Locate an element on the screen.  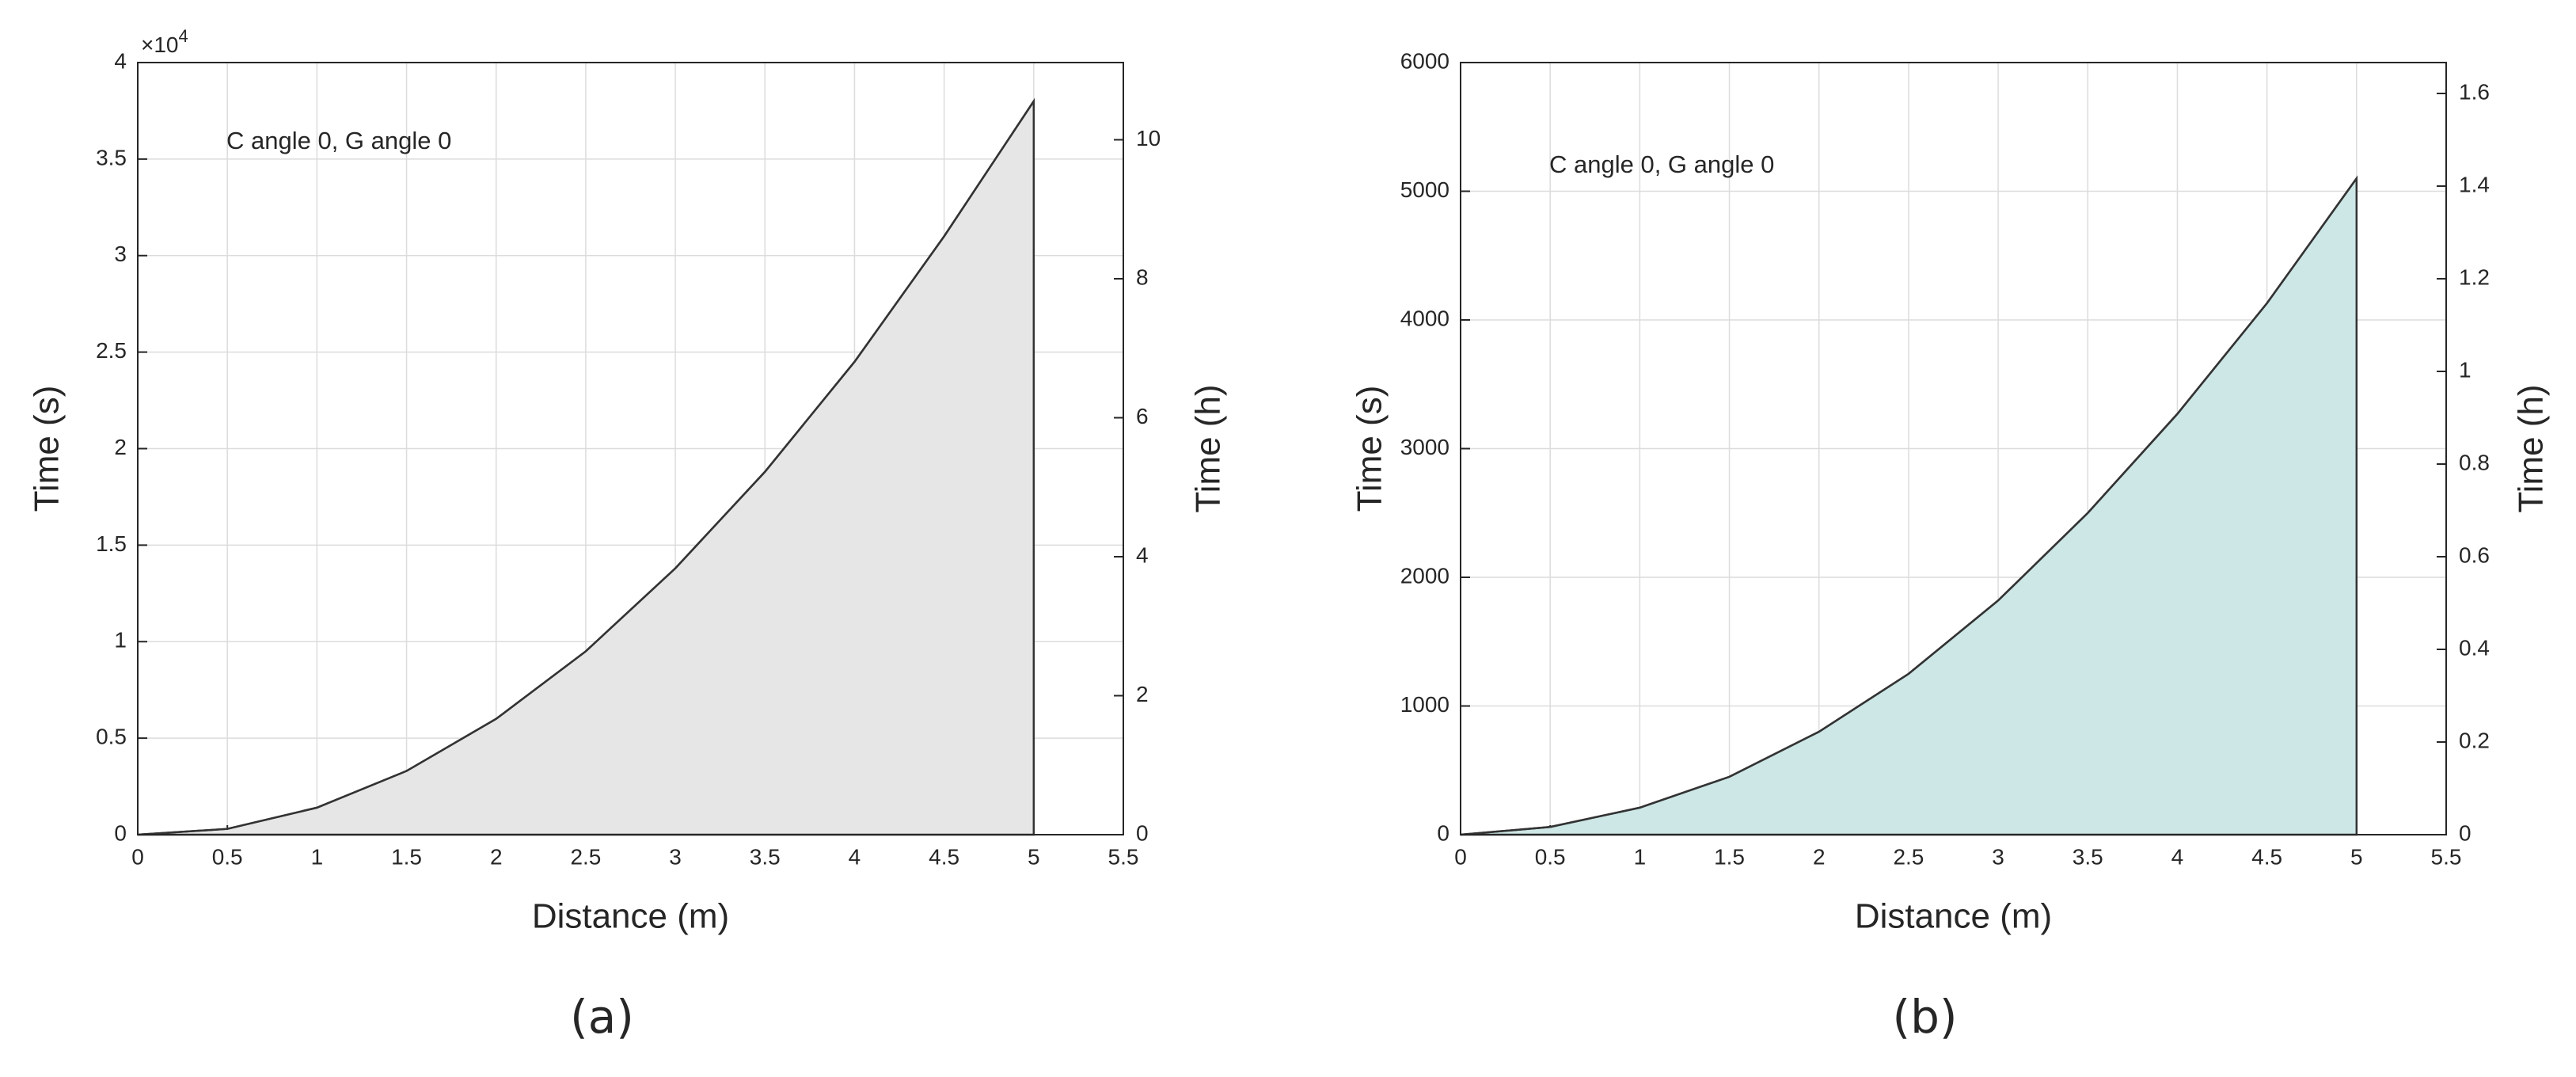
y-offset-exponent: 4 is located at coordinates (183, 36).